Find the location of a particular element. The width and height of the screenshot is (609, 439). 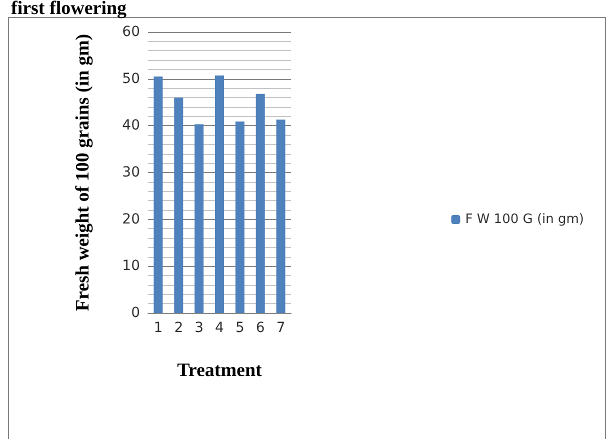

x-tick-label: 2 is located at coordinates (179, 328).